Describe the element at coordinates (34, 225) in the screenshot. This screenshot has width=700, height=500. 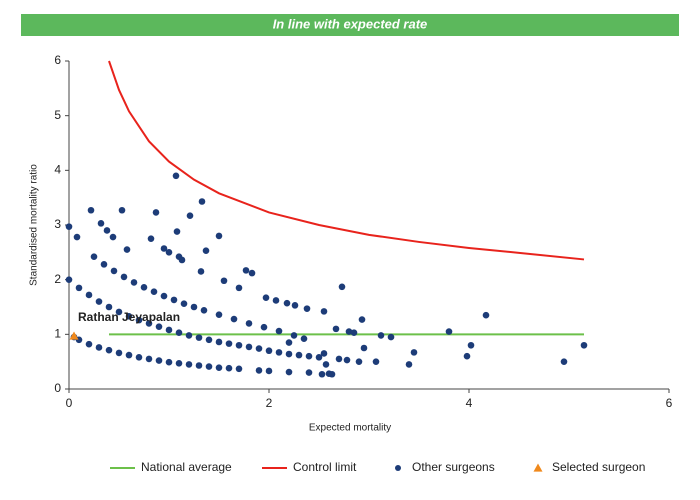
I see `y-axis-label: Standardised mortality ratio` at that location.